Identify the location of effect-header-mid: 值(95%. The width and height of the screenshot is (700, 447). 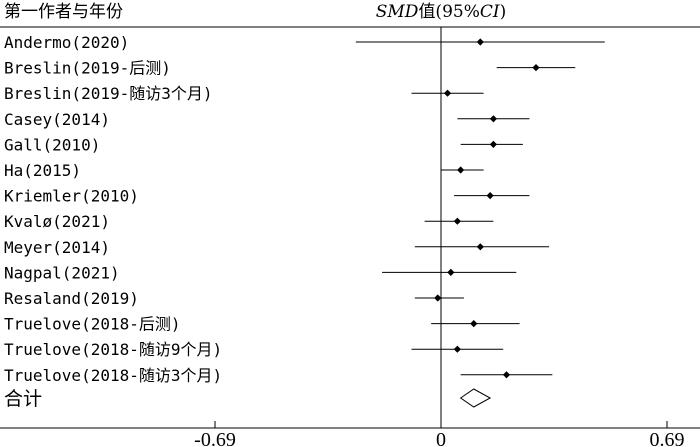
(448, 12).